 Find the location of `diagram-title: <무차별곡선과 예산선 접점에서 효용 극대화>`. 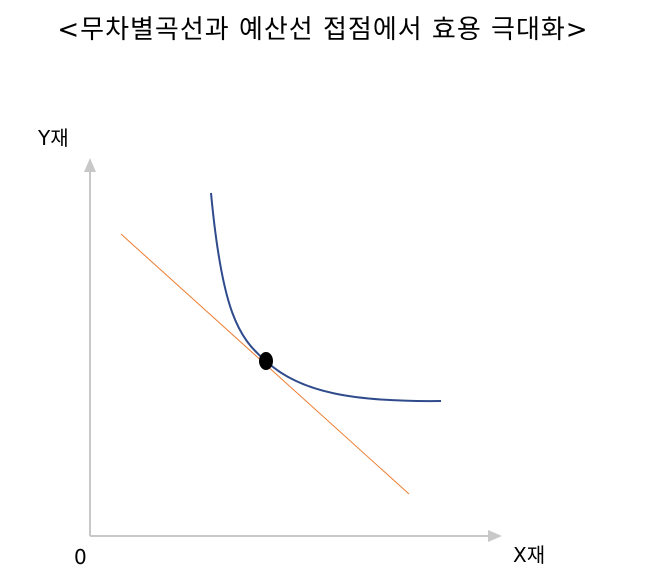

diagram-title: <무차별곡선과 예산선 접점에서 효용 극대화> is located at coordinates (323, 30).